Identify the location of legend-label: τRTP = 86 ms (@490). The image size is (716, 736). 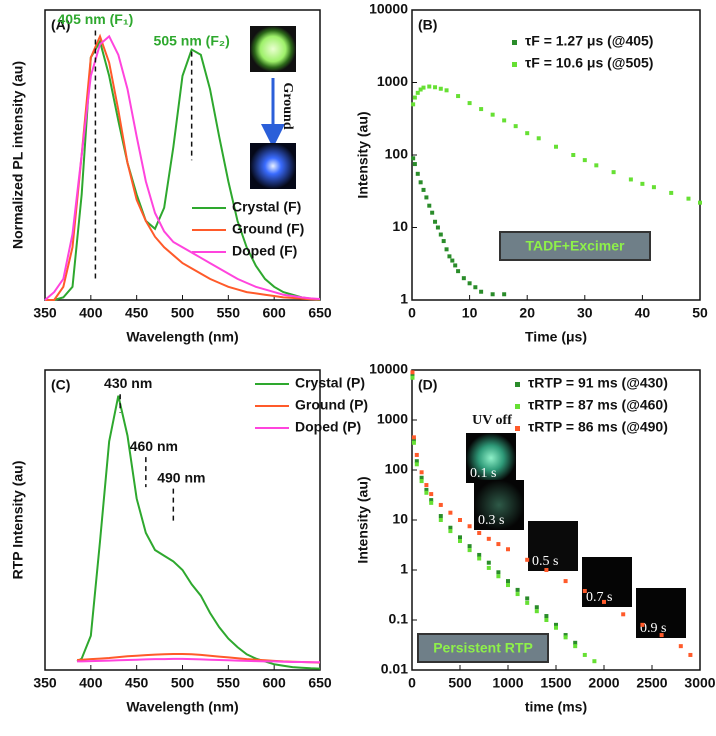
(598, 427).